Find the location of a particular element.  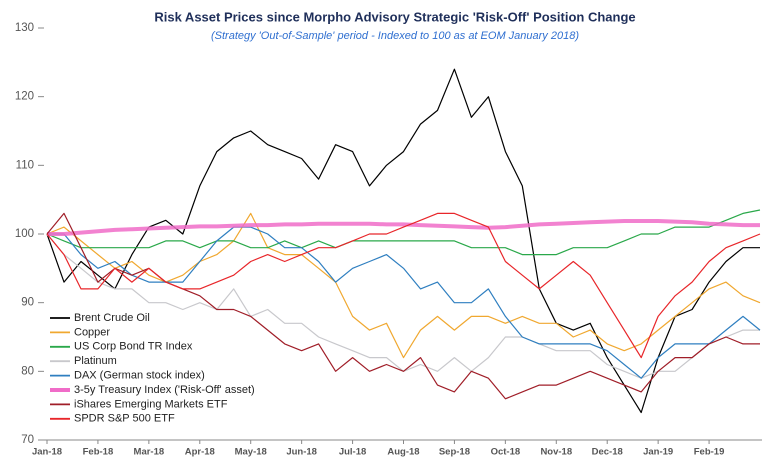

y-tick-label: 70 is located at coordinates (27, 440).